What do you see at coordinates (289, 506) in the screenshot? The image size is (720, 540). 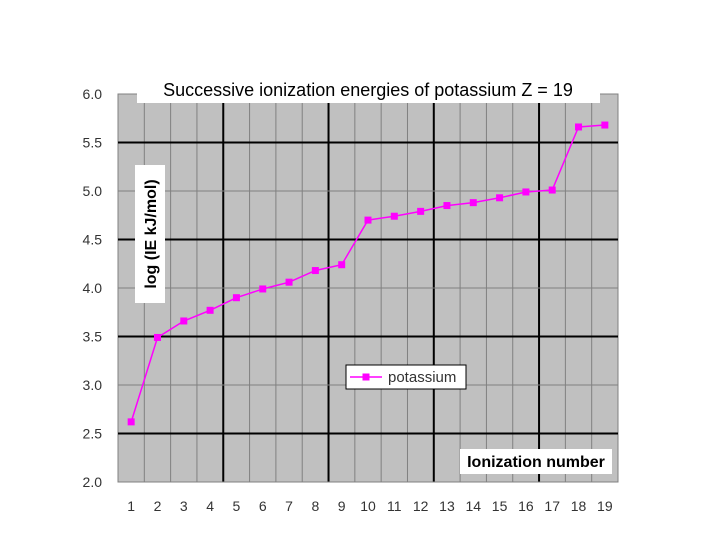 I see `x-tick-label: 7` at bounding box center [289, 506].